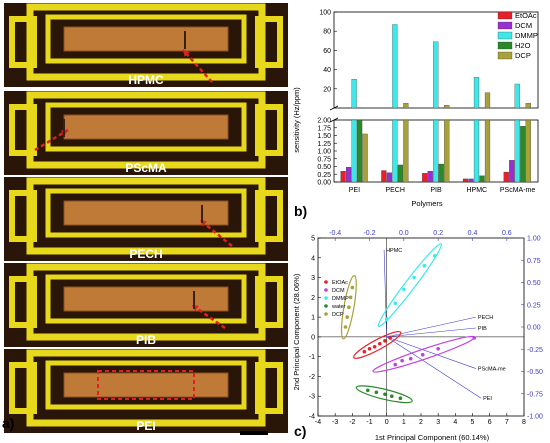 This screenshot has width=550, height=443. Describe the element at coordinates (485, 318) in the screenshot. I see `loading-label-pech: PECH` at that location.